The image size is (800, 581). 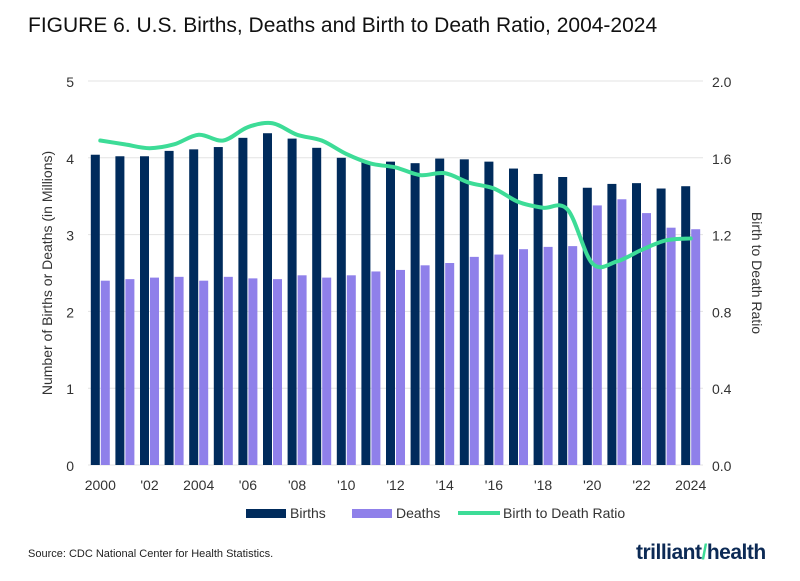 What do you see at coordinates (543, 485) in the screenshot?
I see `x-tick-label: '18` at bounding box center [543, 485].